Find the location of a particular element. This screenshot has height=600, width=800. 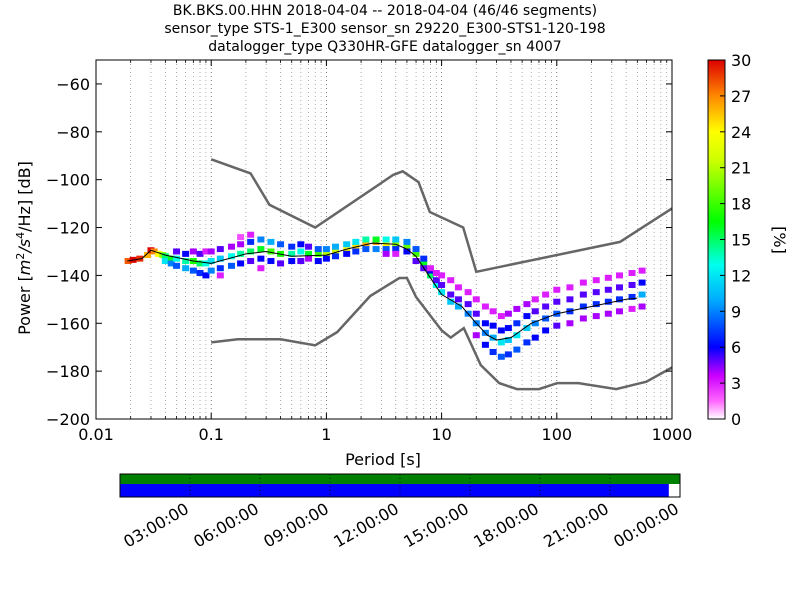

timeline-tick-label: 21:00:00 is located at coordinates (576, 525).